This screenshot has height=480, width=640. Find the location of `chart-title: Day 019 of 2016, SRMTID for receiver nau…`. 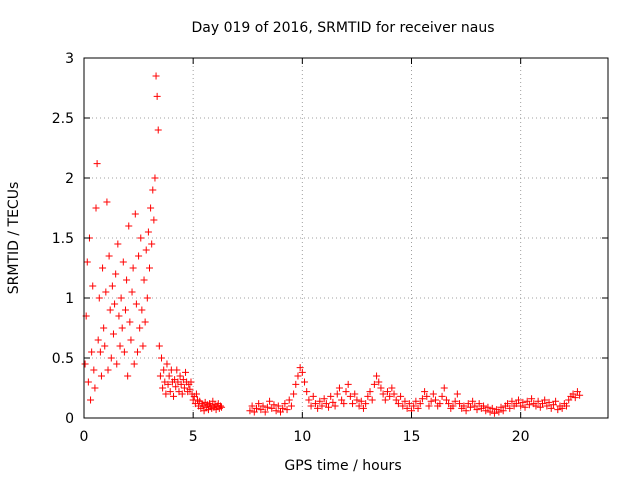

chart-title: Day 019 of 2016, SRMTID for receiver nau… is located at coordinates (342, 28).